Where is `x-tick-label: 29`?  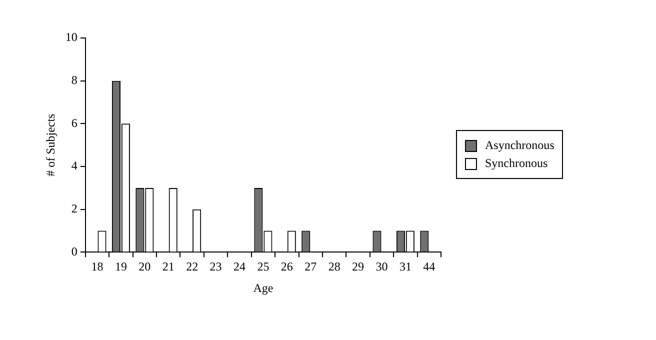 x-tick-label: 29 is located at coordinates (358, 267).